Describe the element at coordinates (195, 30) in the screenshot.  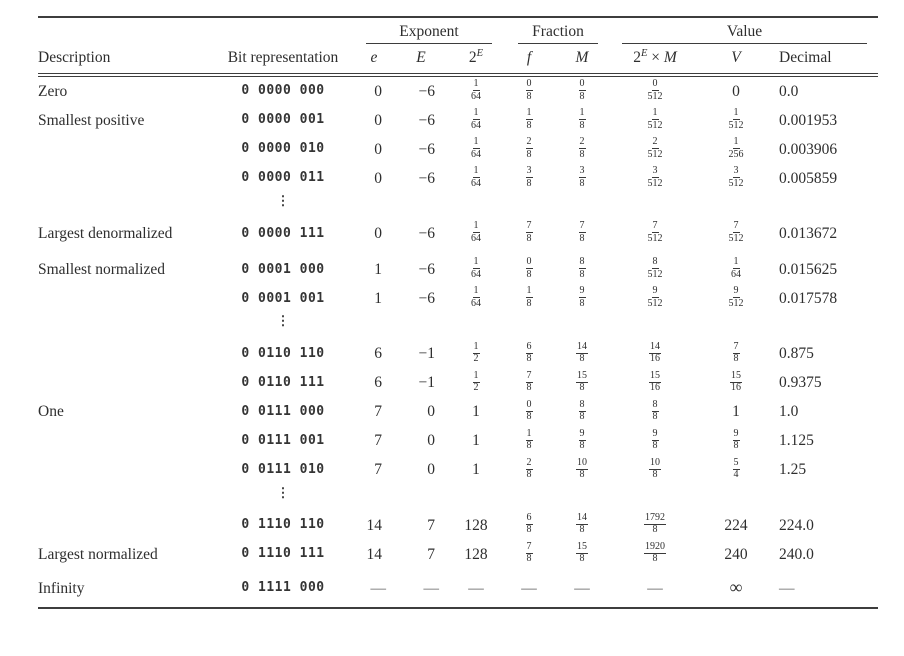
I see `group-spacer` at that location.